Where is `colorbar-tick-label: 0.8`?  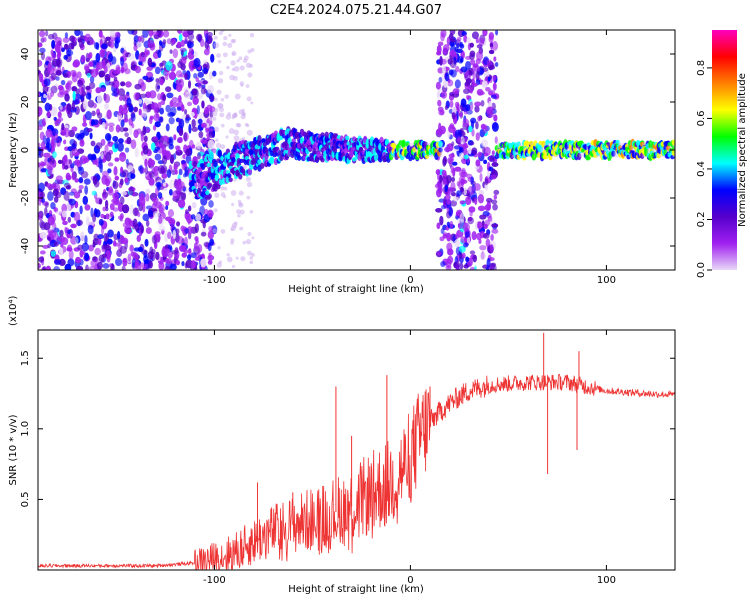 colorbar-tick-label: 0.8 is located at coordinates (701, 68).